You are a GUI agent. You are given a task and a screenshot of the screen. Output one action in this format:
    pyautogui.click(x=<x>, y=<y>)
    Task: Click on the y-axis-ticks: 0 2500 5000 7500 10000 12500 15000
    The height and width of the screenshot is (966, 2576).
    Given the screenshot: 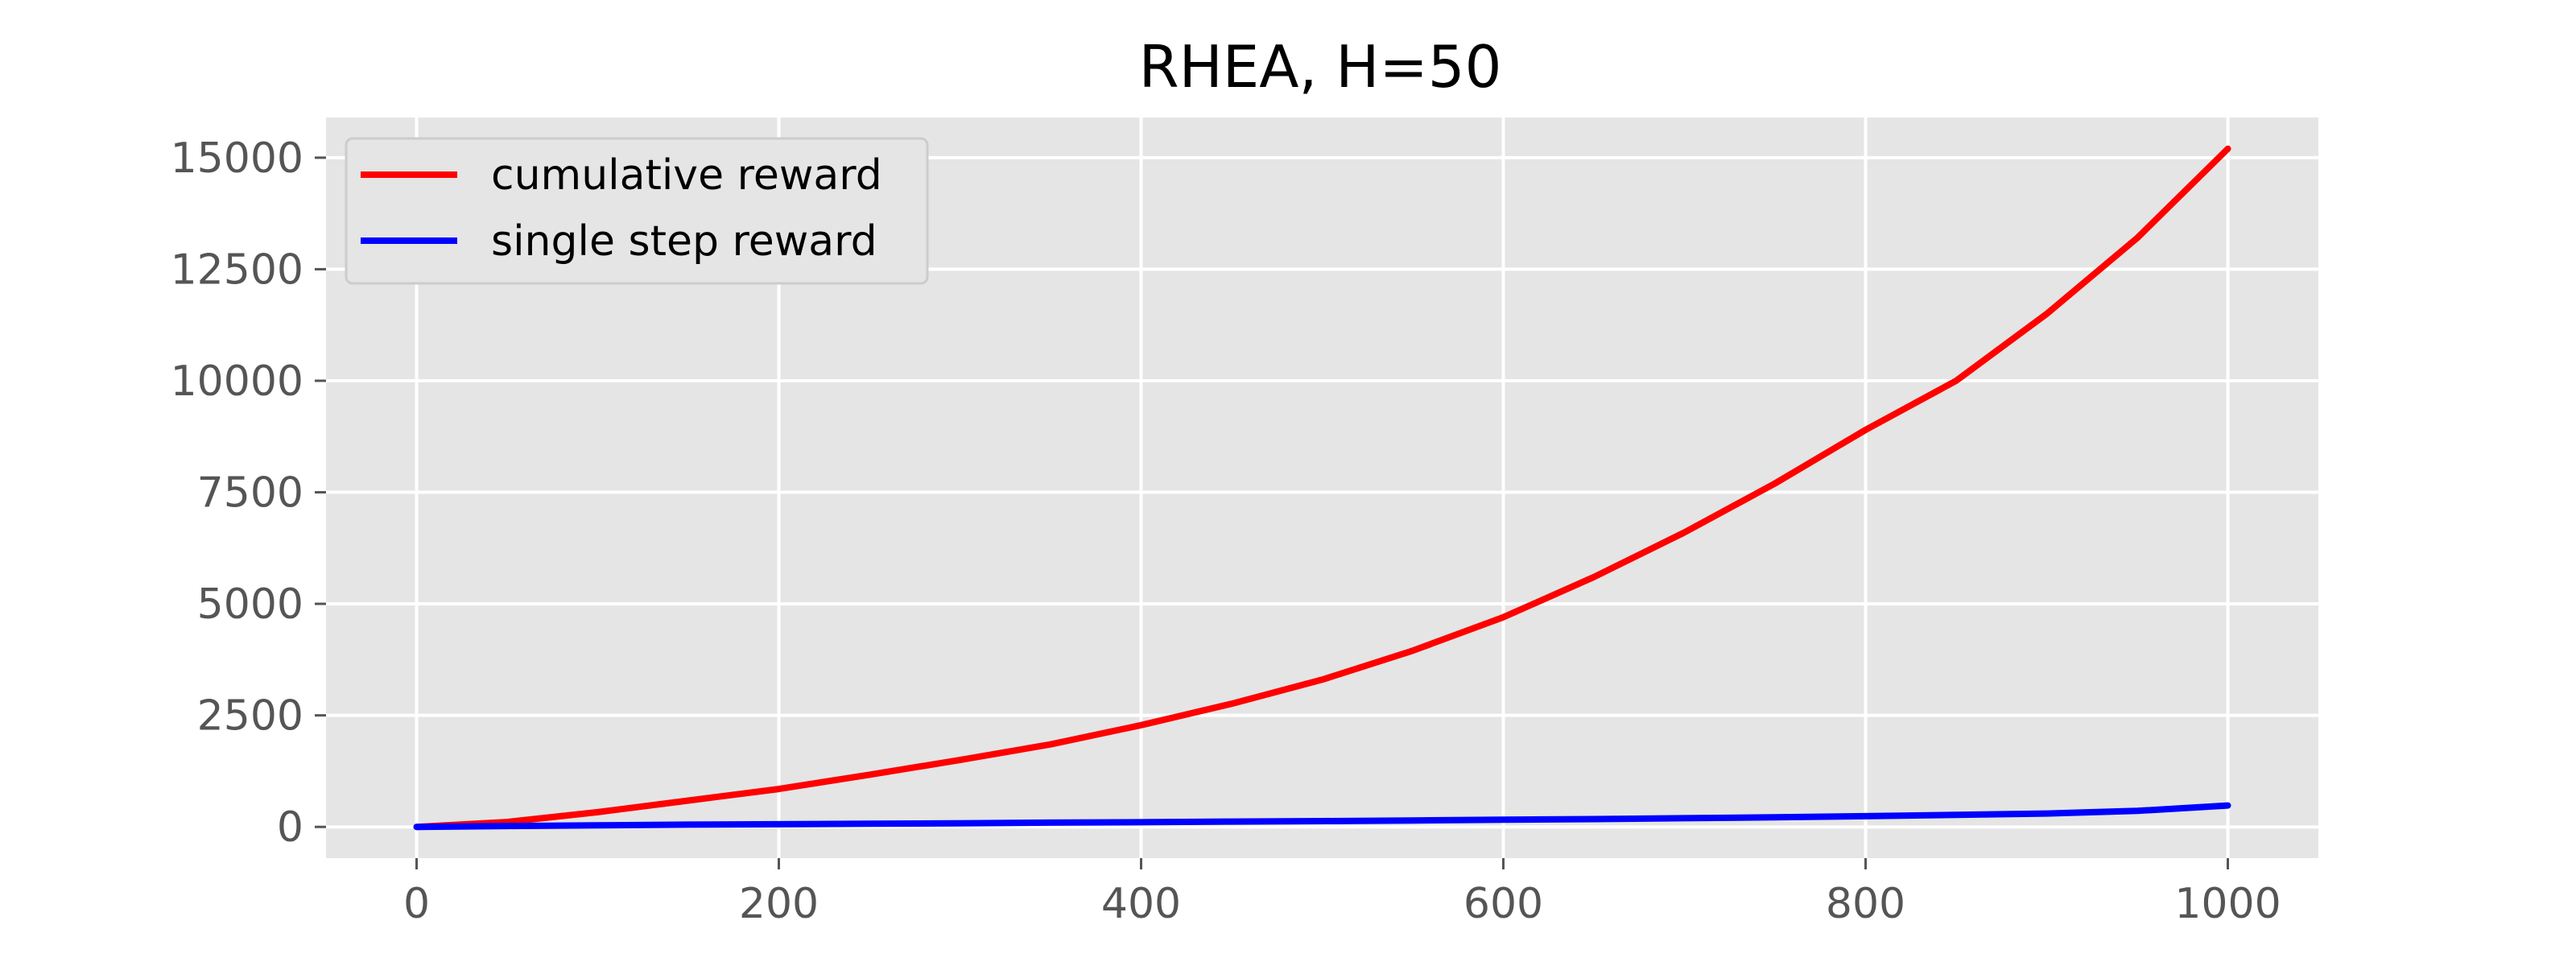 What is the action you would take?
    pyautogui.click(x=248, y=493)
    